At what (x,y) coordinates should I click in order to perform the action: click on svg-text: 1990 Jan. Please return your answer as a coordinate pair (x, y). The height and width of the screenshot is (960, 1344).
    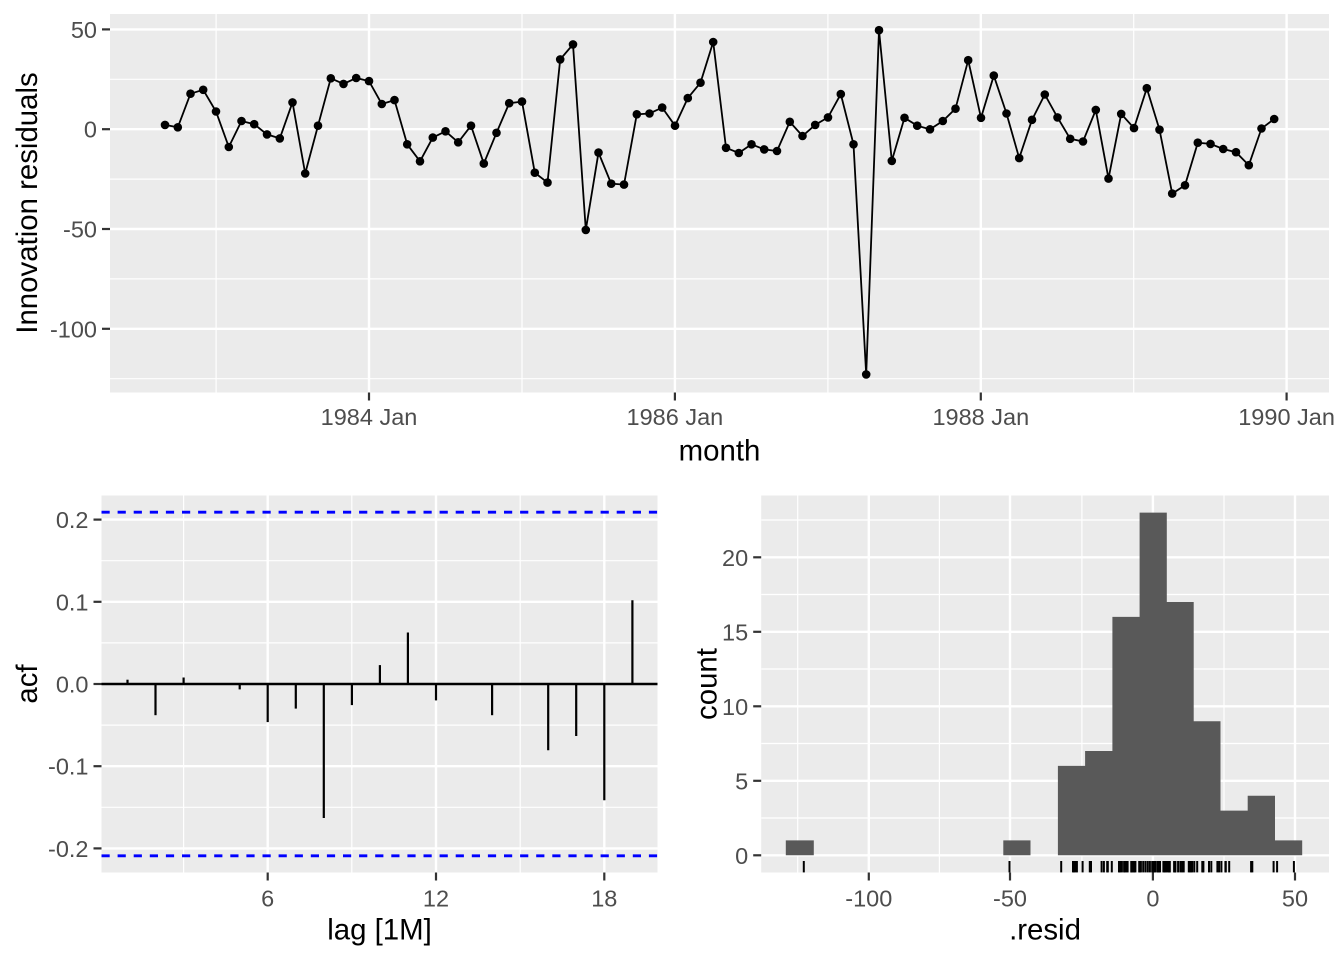
    Looking at the image, I should click on (1286, 417).